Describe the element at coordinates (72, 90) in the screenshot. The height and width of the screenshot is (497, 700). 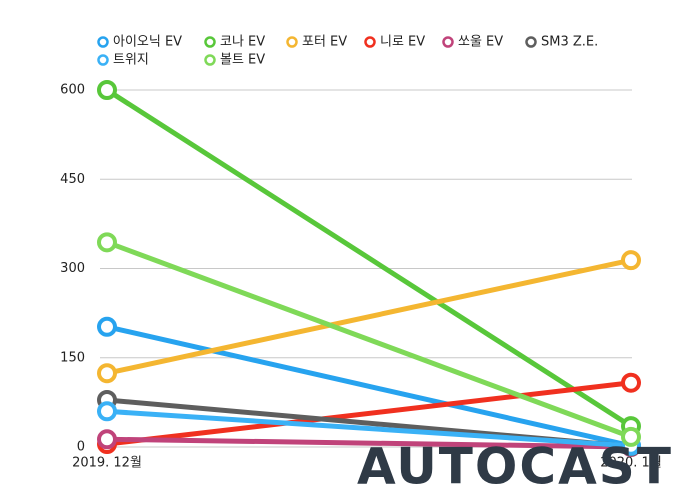
I see `y-tick-label: 600` at that location.